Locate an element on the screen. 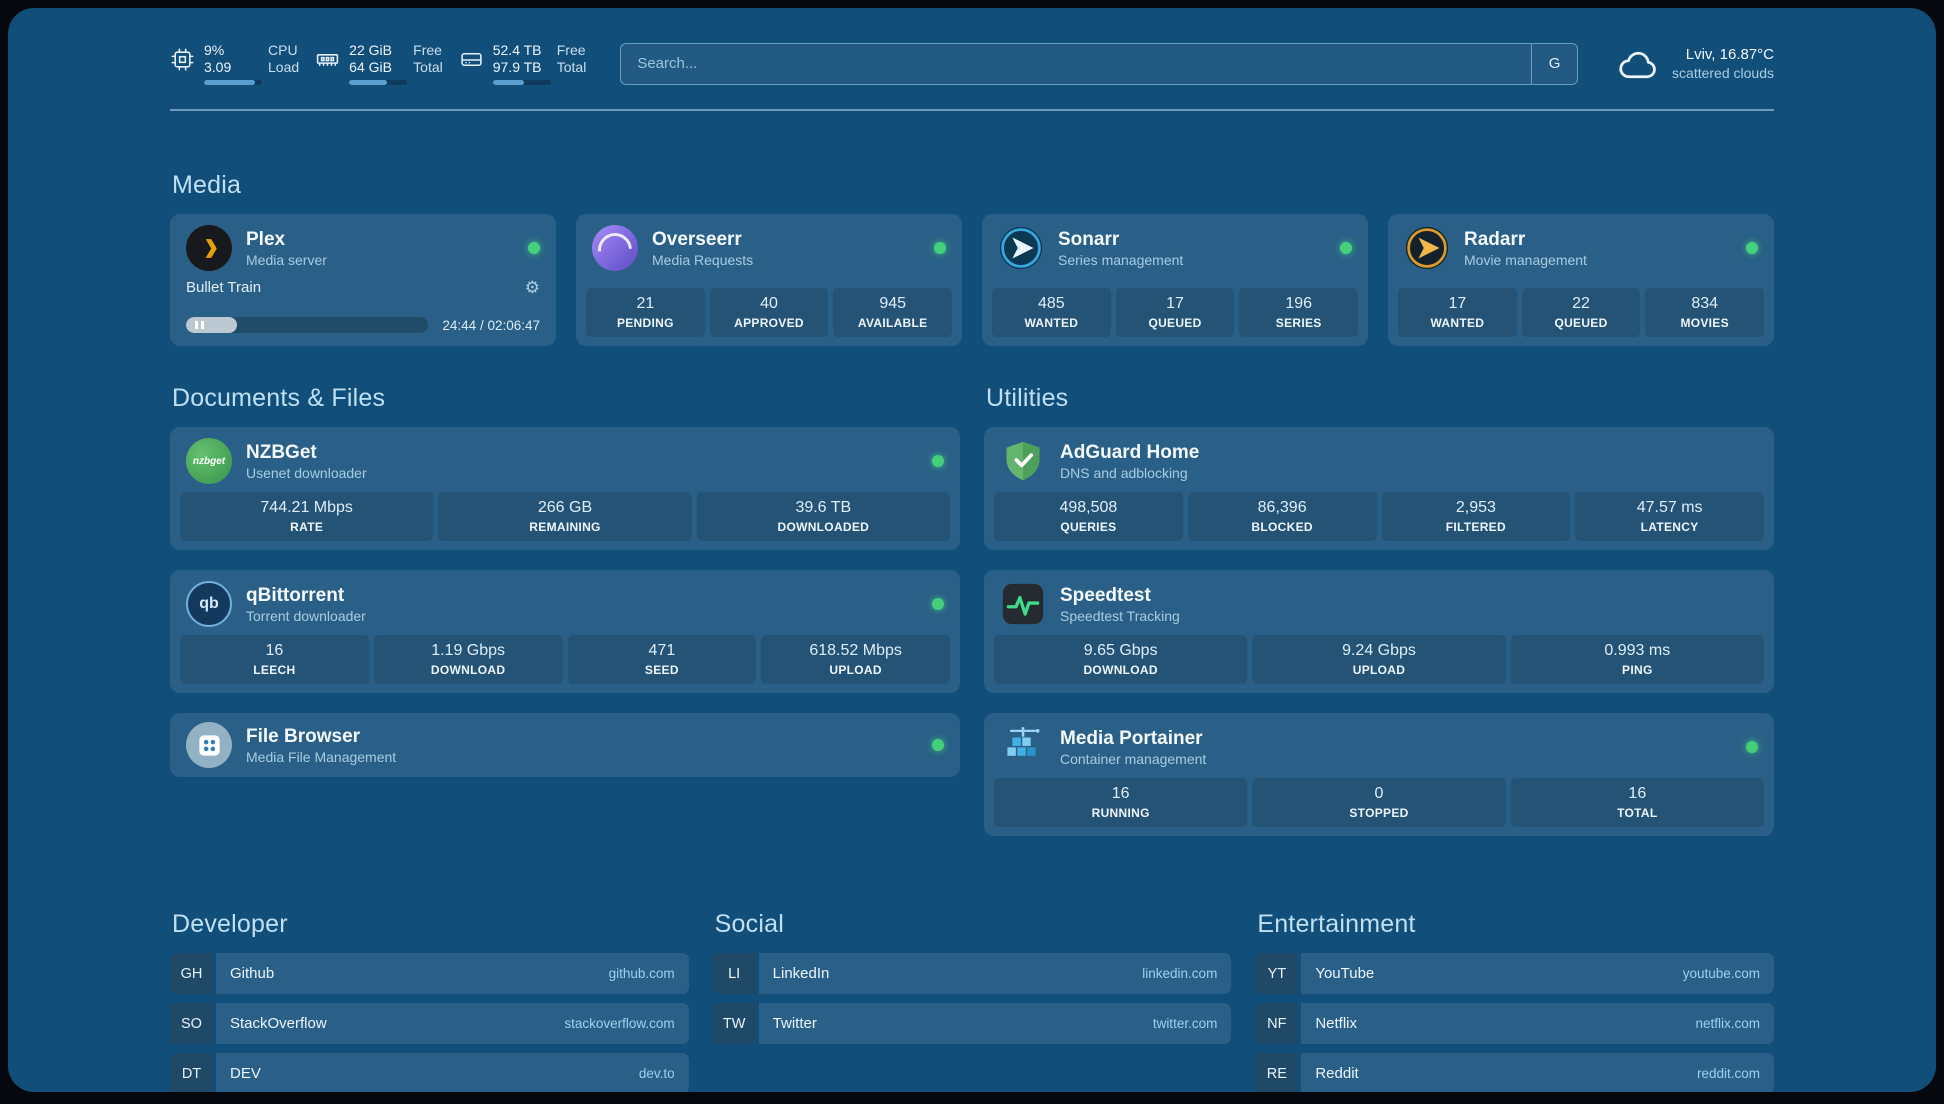  service-desc: Media Requests is located at coordinates (703, 259).